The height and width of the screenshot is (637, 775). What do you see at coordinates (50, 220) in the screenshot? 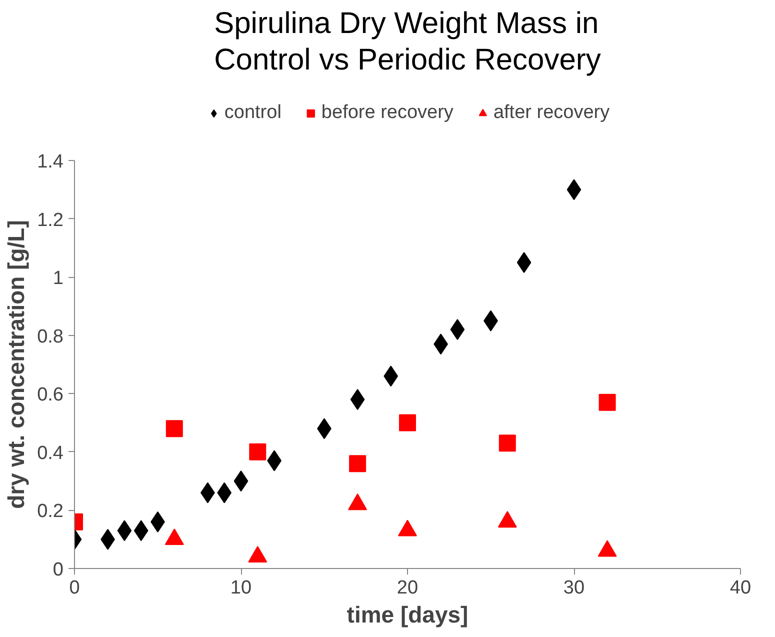
I see `y-tick-label: 1.2` at bounding box center [50, 220].